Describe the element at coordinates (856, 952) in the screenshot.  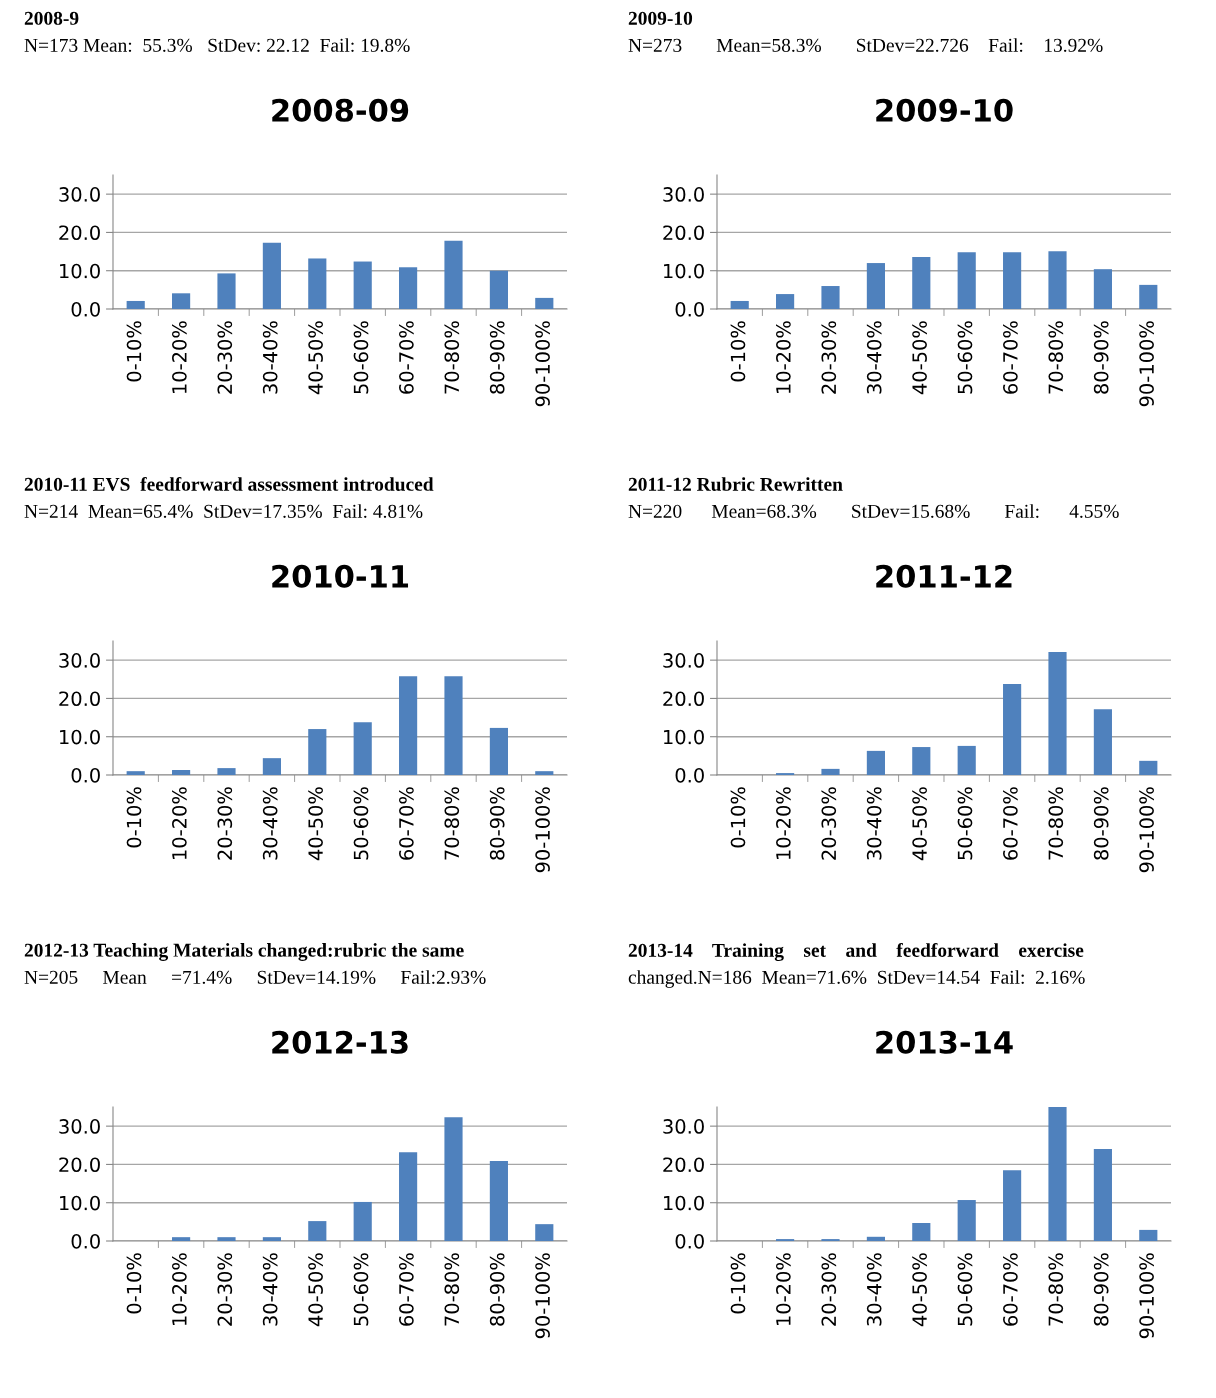
I see `chart-subtitle: 2013-14 Training set and feedforward exercise` at that location.